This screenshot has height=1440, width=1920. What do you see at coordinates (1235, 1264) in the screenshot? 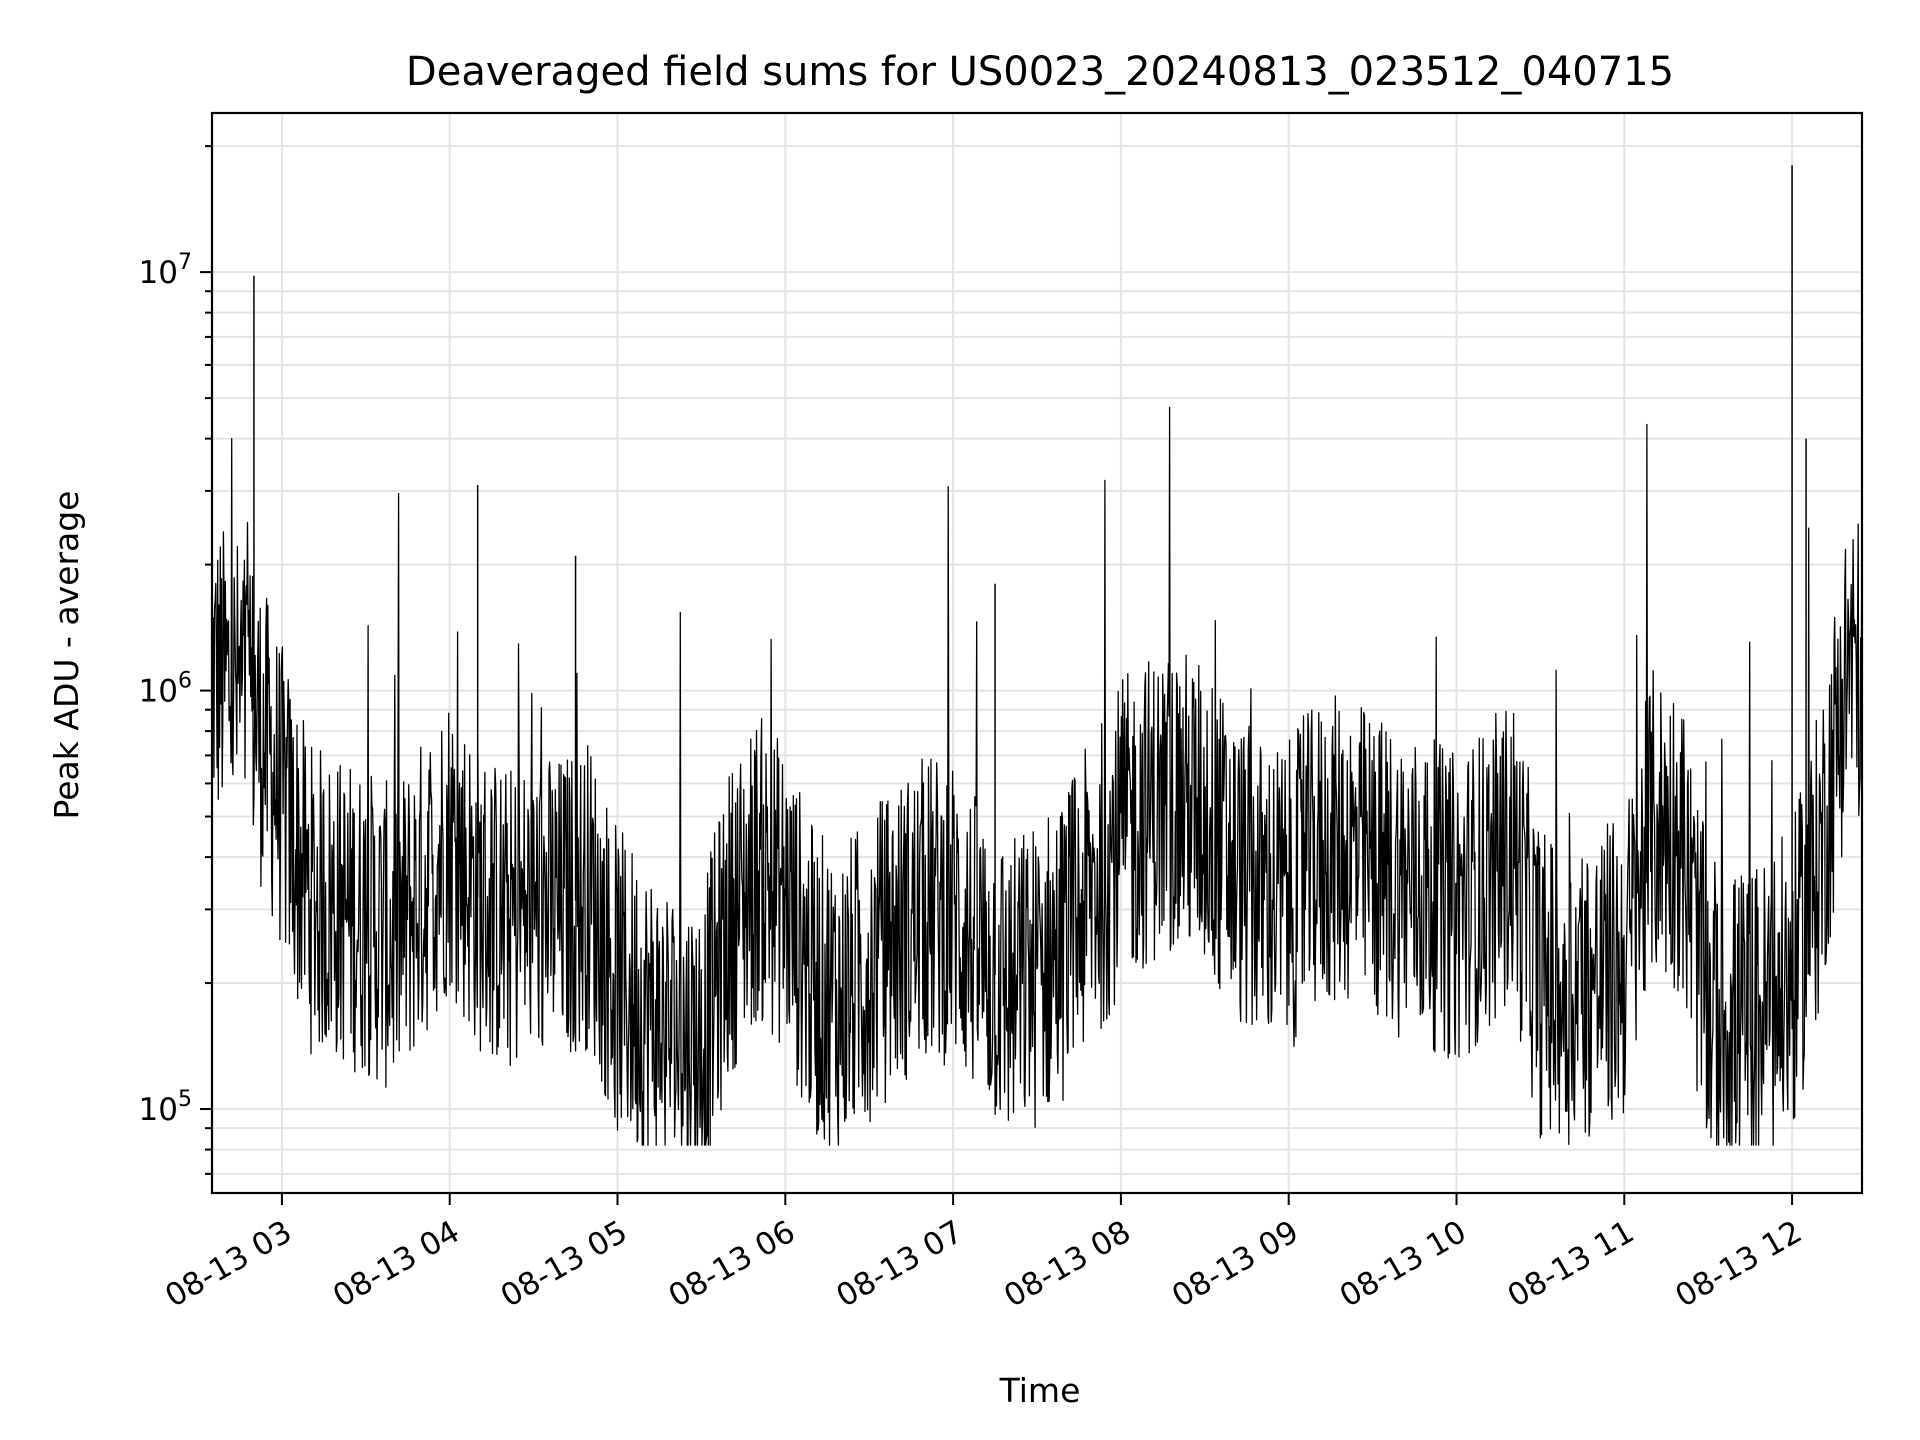
I see `x-tick-label: 08-13 09` at bounding box center [1235, 1264].